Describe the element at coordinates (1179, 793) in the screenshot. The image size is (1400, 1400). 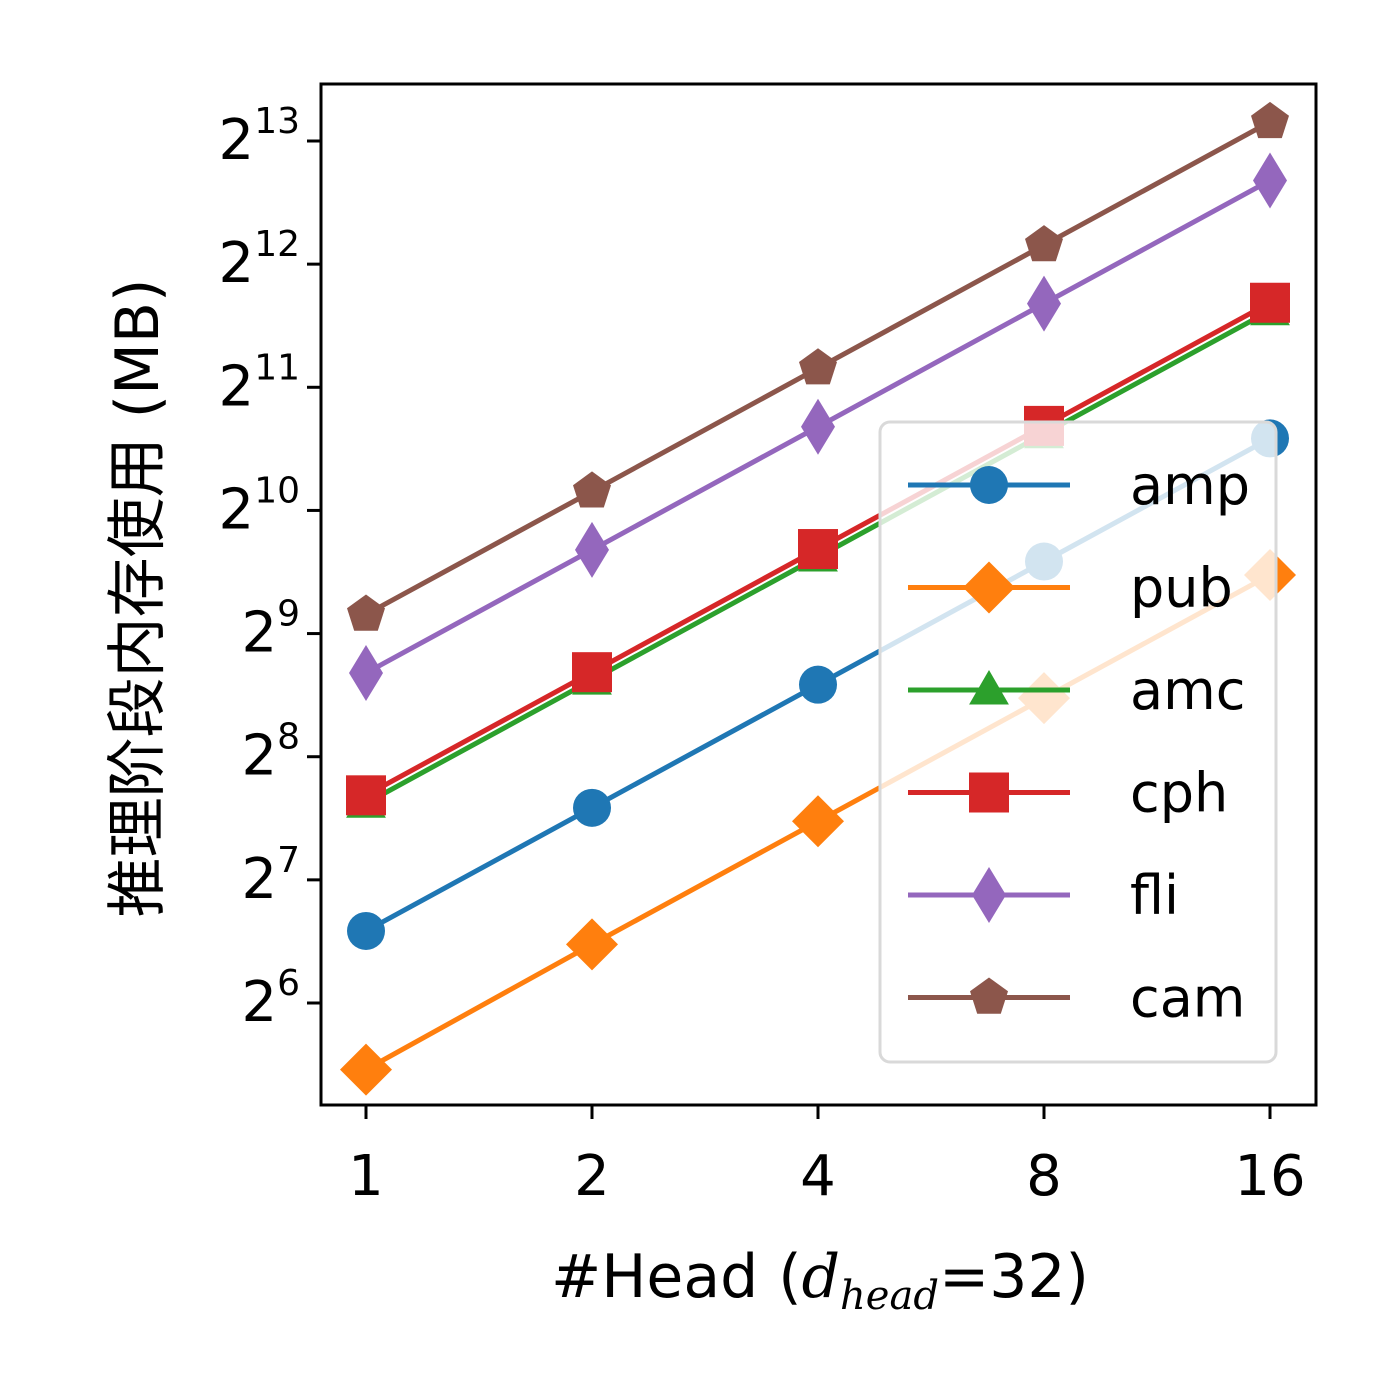
I see `legend-label-cph: cph` at that location.